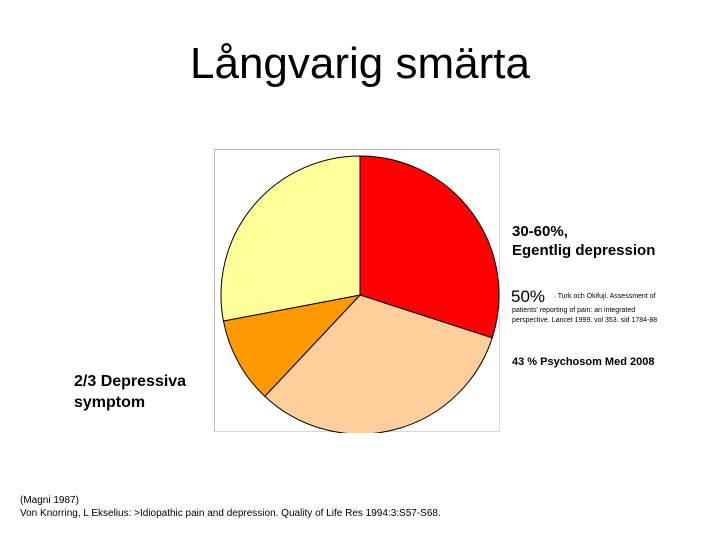  What do you see at coordinates (130, 381) in the screenshot?
I see `depressive-line-1: 2/3 Depressiva` at bounding box center [130, 381].